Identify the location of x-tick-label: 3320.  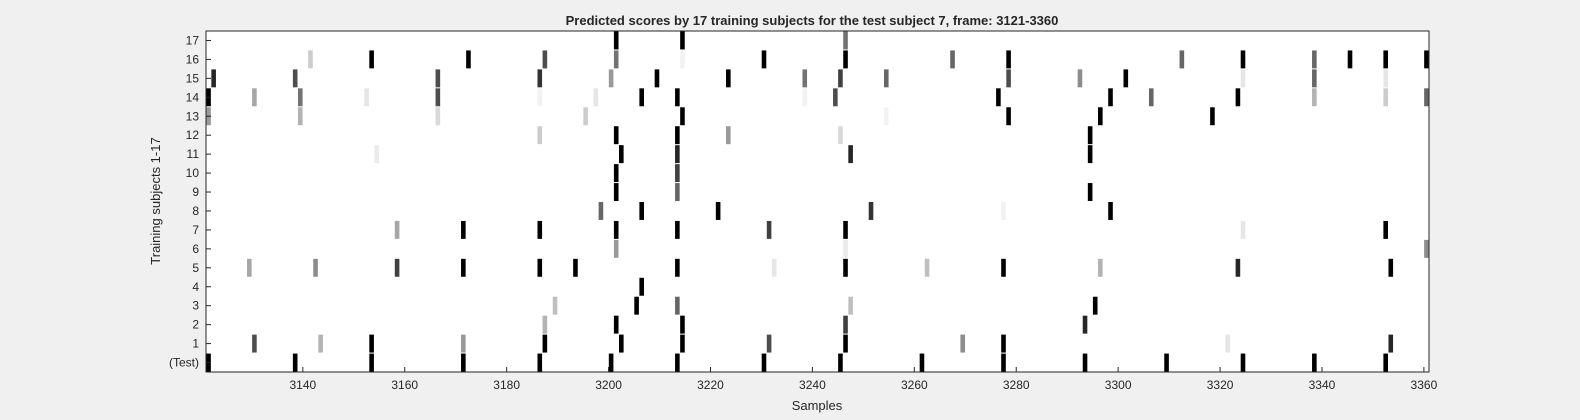
(1220, 385).